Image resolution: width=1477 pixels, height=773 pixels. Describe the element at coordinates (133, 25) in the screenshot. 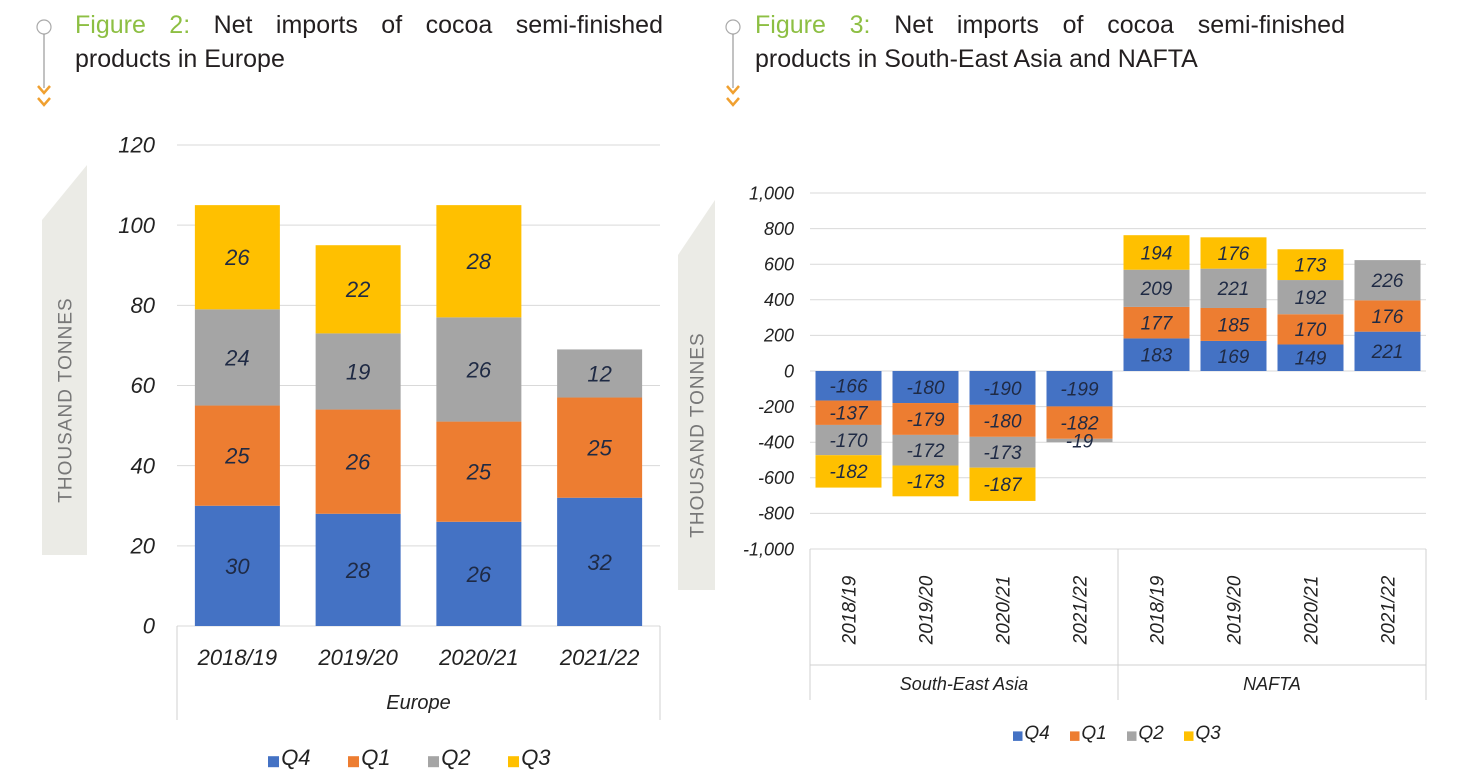

I see `figure-2-label: Figure 2:` at that location.